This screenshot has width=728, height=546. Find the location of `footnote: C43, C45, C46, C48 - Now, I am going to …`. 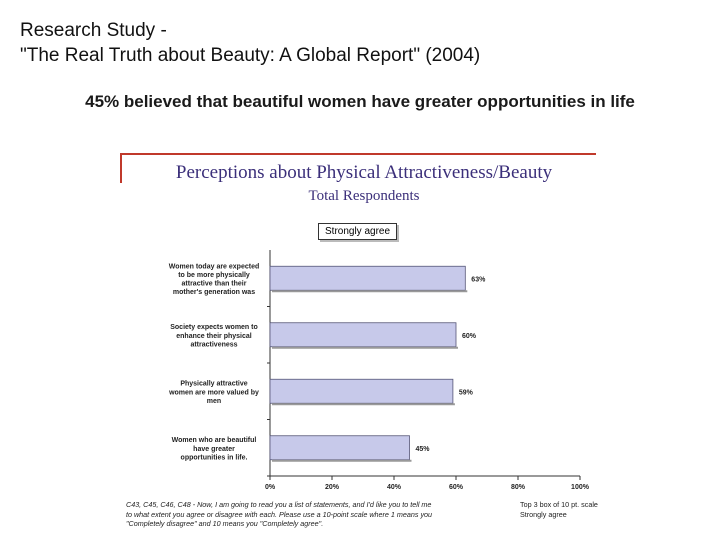

footnote: C43, C45, C46, C48 - Now, I am going to … is located at coordinates (279, 514).